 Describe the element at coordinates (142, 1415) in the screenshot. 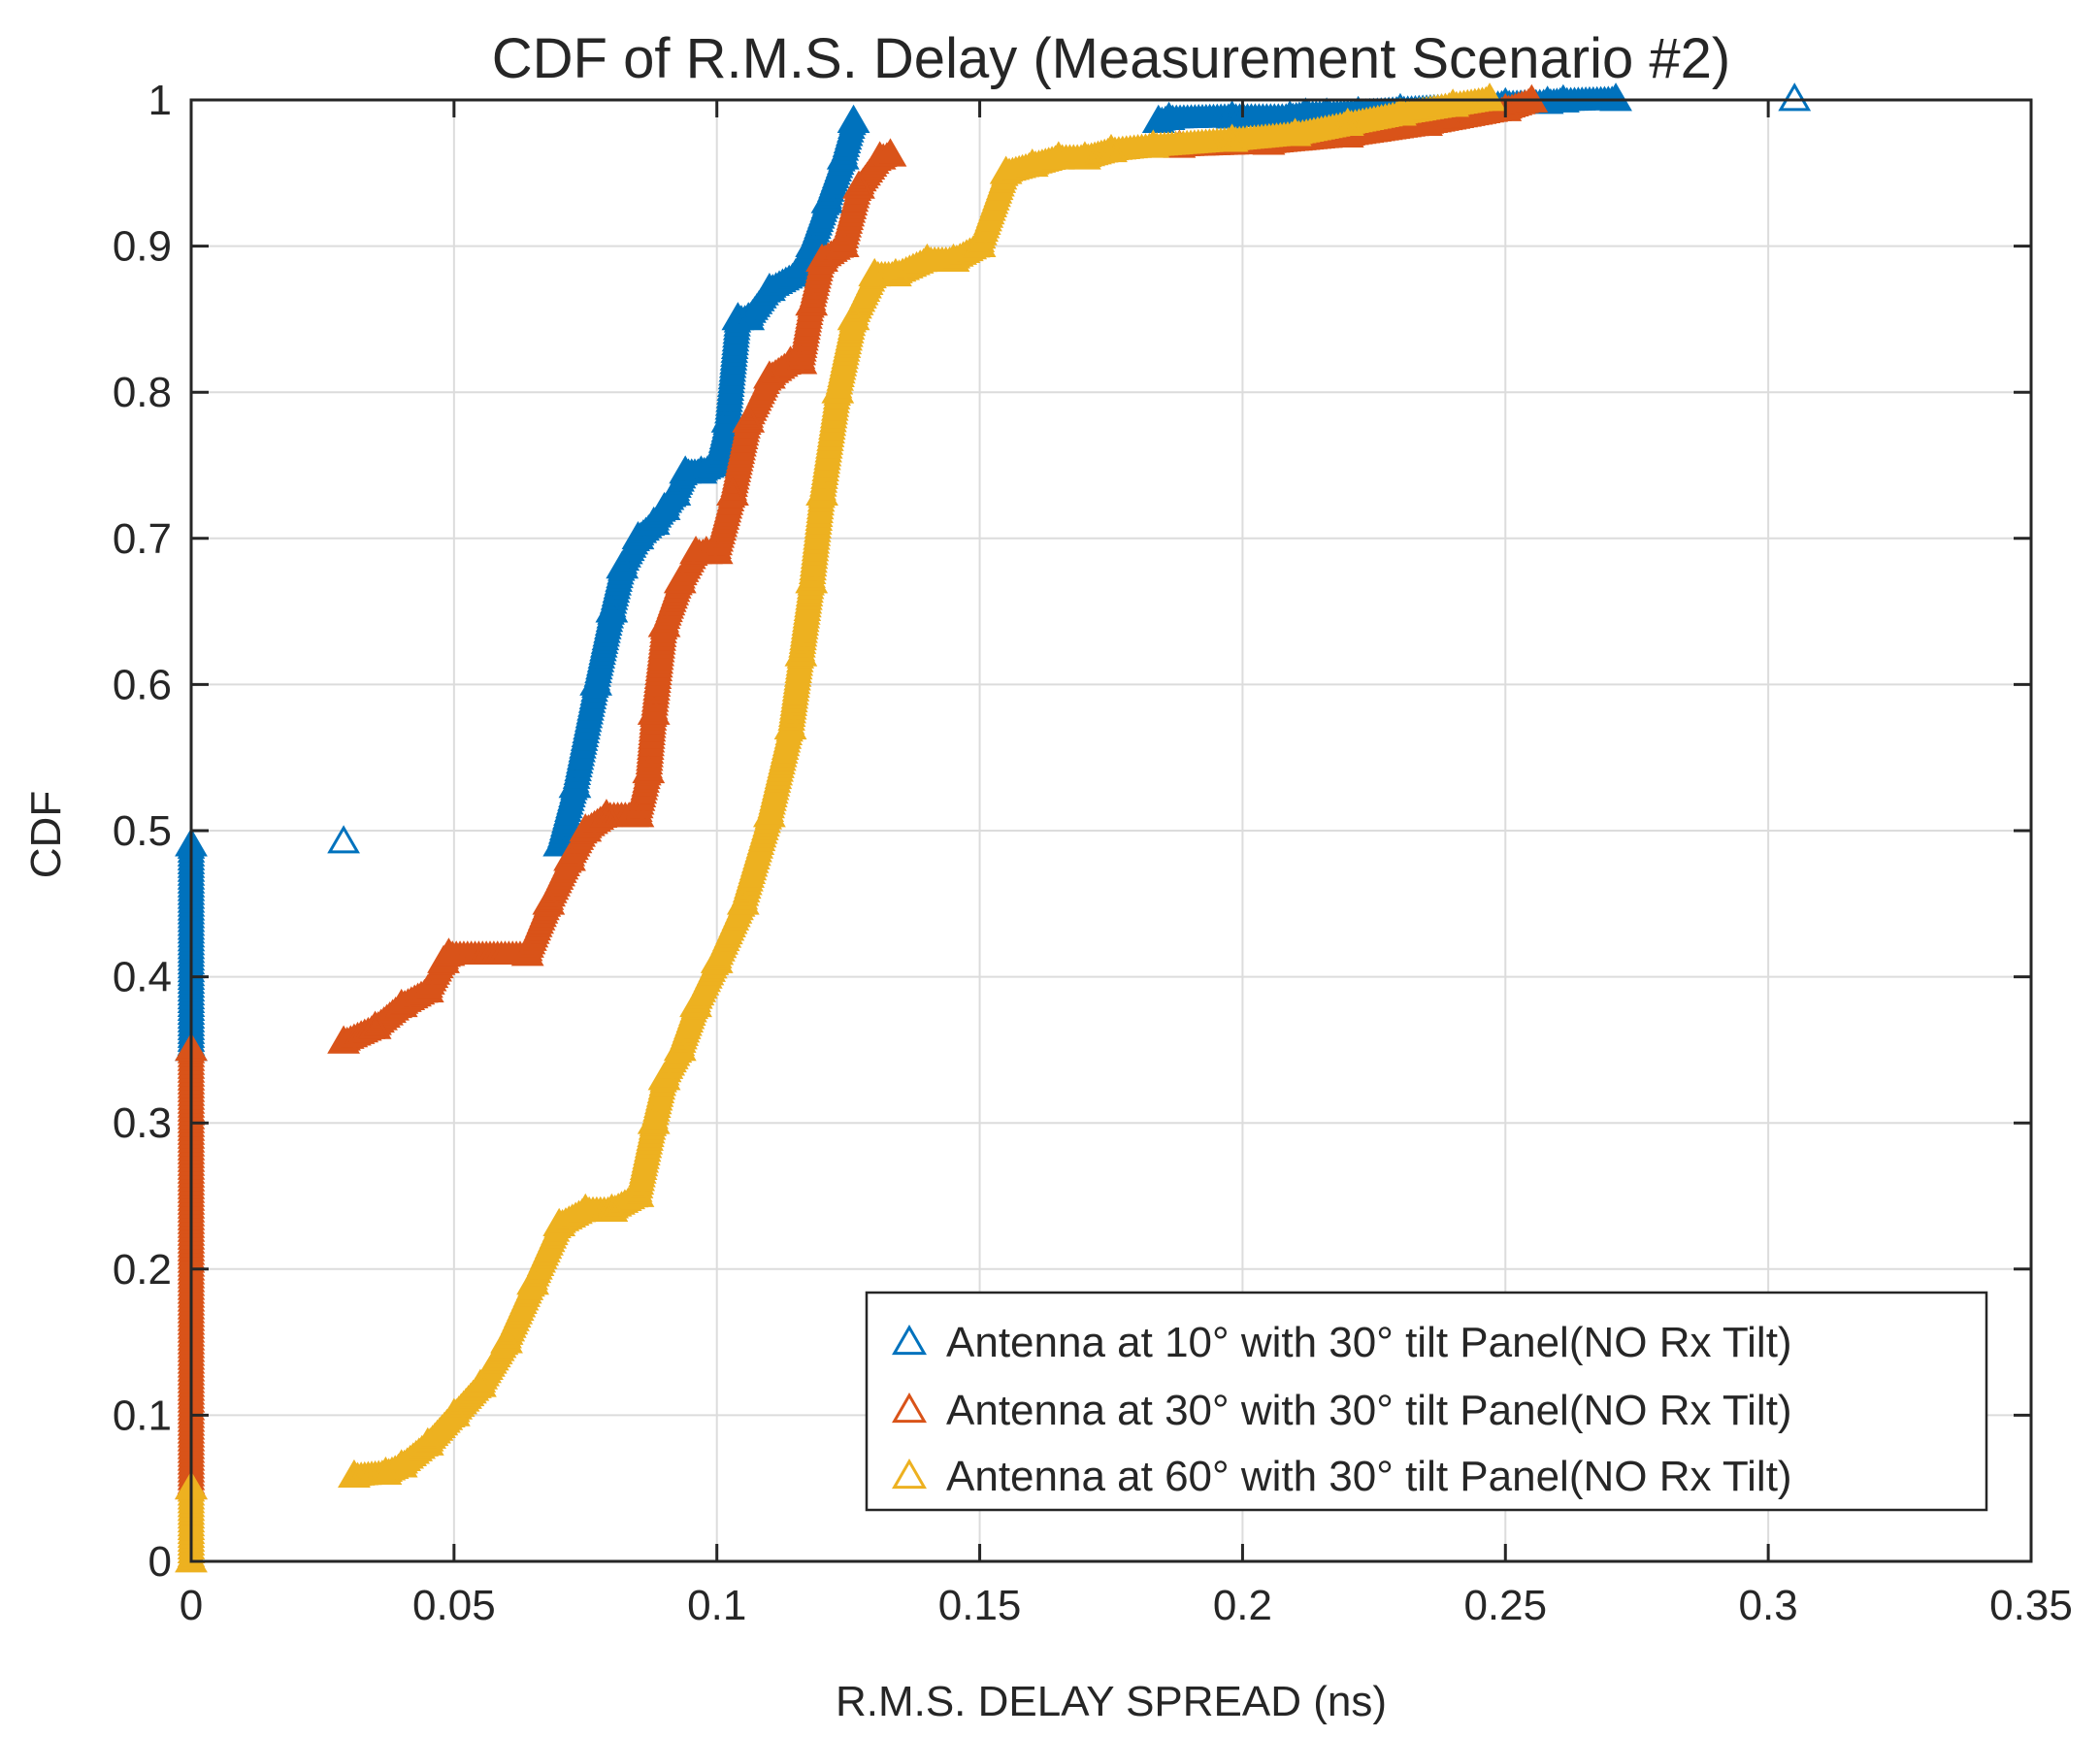

I see `y-tick-label: 0.1` at that location.